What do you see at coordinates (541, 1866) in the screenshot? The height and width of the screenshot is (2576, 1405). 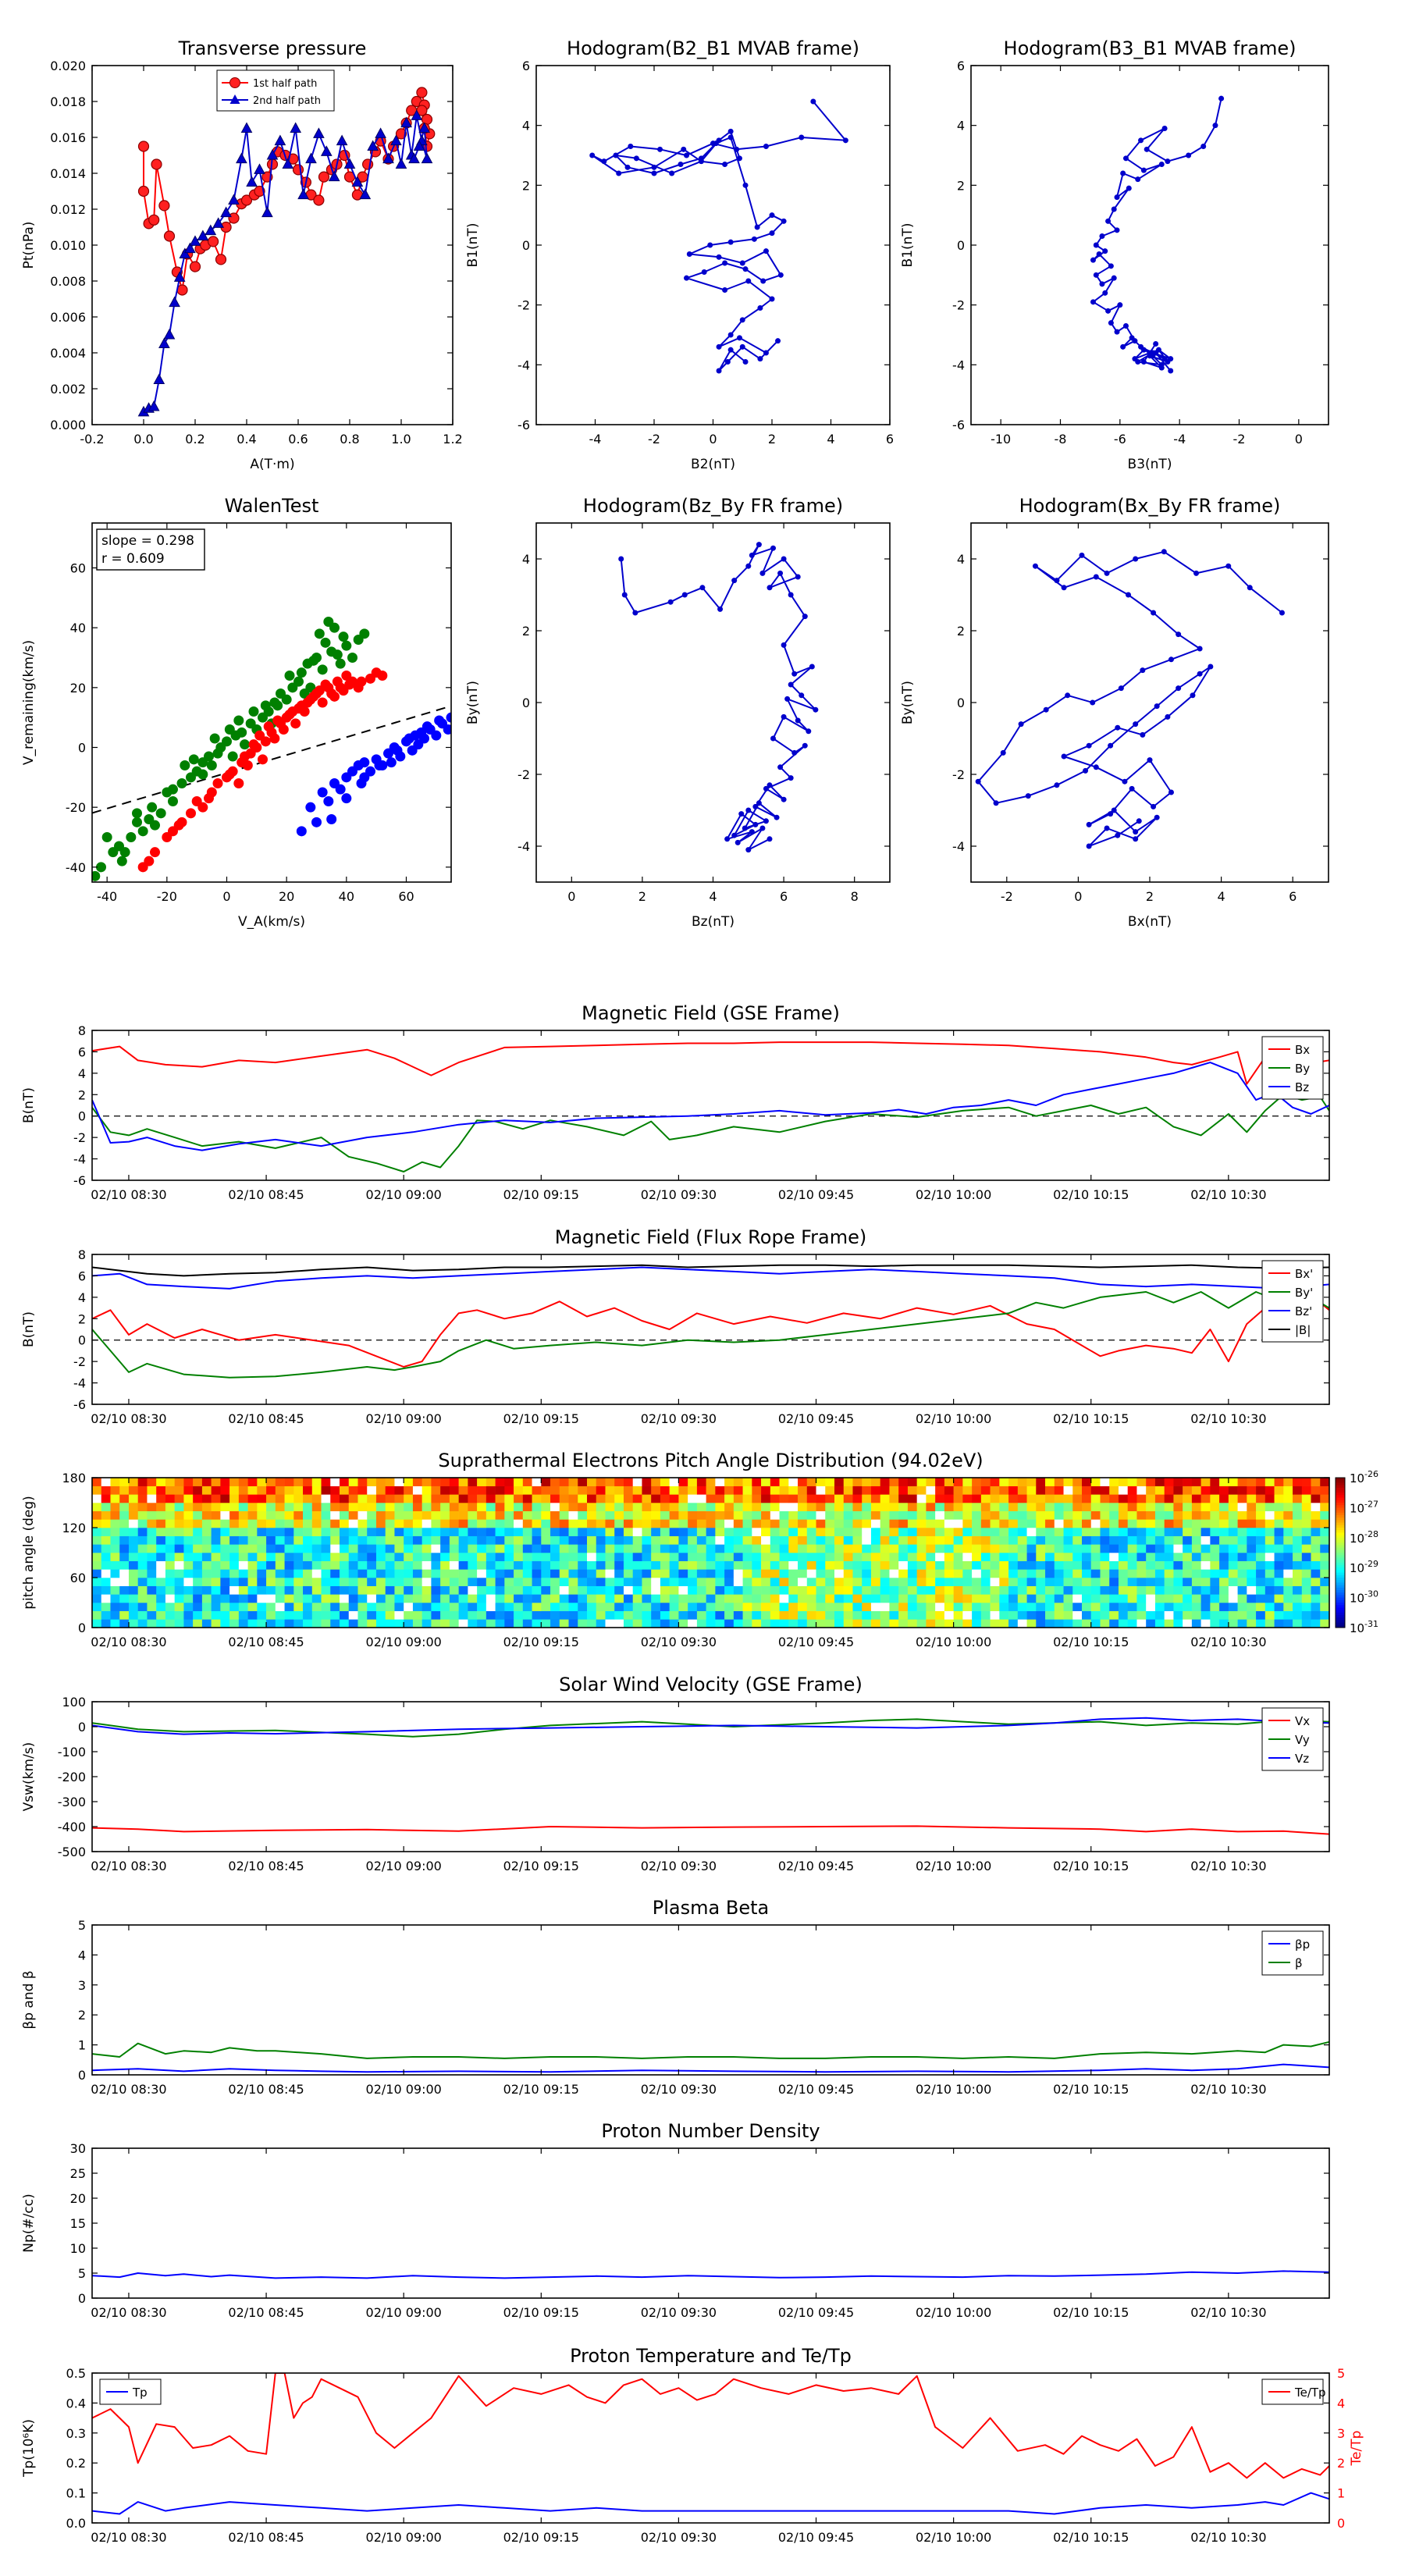 I see `x-tick-label: 02/10 09:15` at bounding box center [541, 1866].